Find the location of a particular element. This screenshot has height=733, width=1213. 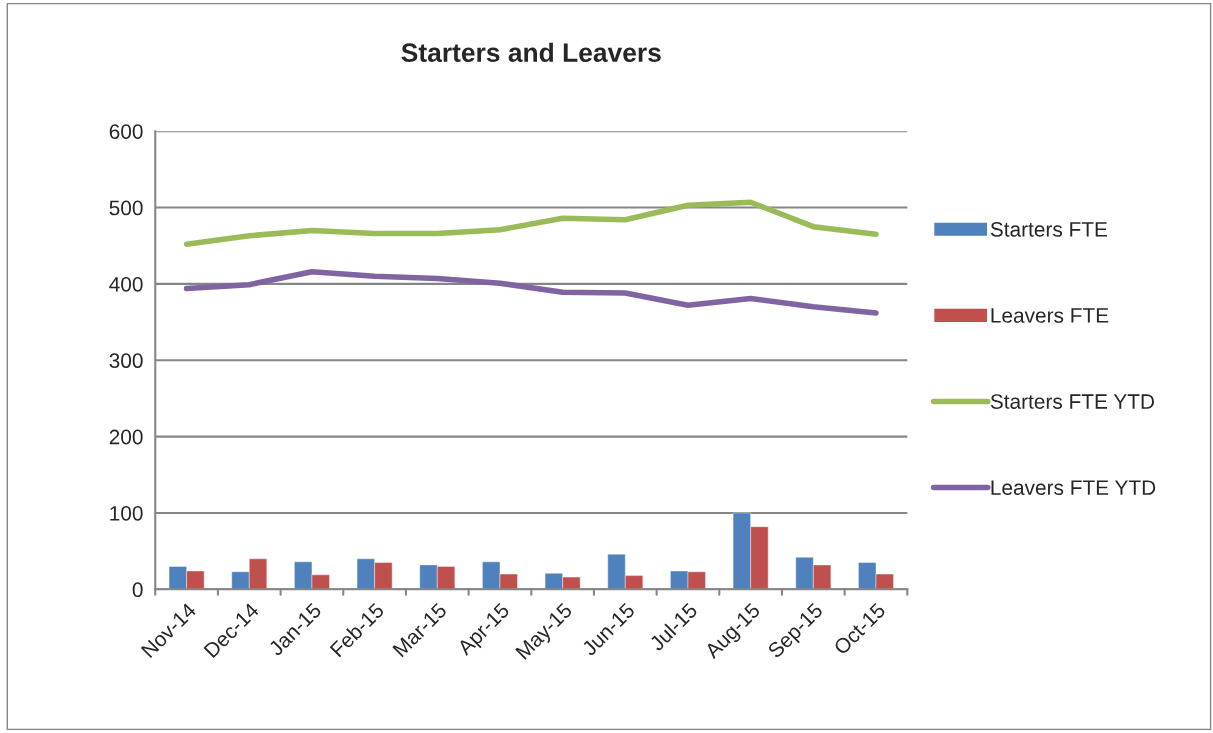

y-tick-label: 0 is located at coordinates (137, 590).